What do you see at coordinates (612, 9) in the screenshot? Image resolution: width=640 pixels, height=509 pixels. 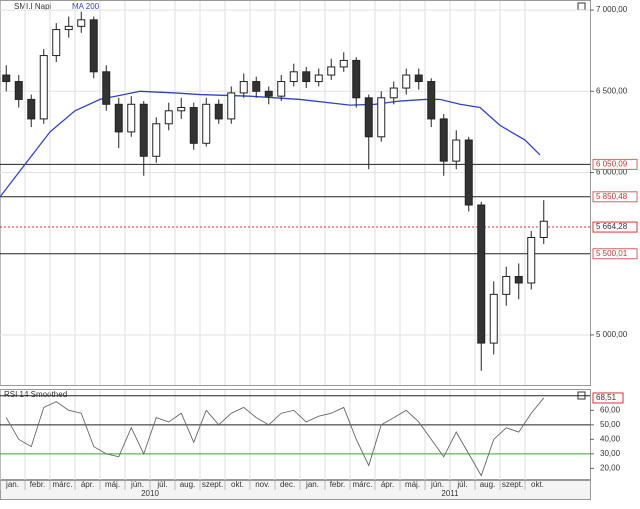 I see `y-tick-label: 7 000,00` at bounding box center [612, 9].